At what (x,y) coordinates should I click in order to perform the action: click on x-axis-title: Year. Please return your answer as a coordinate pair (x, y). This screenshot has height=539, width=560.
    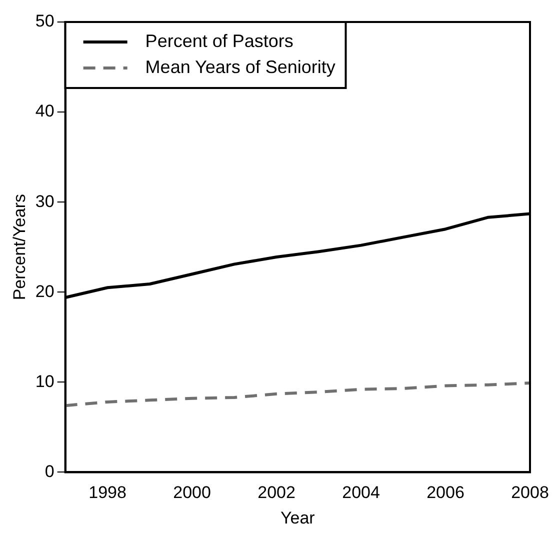
    Looking at the image, I should click on (298, 518).